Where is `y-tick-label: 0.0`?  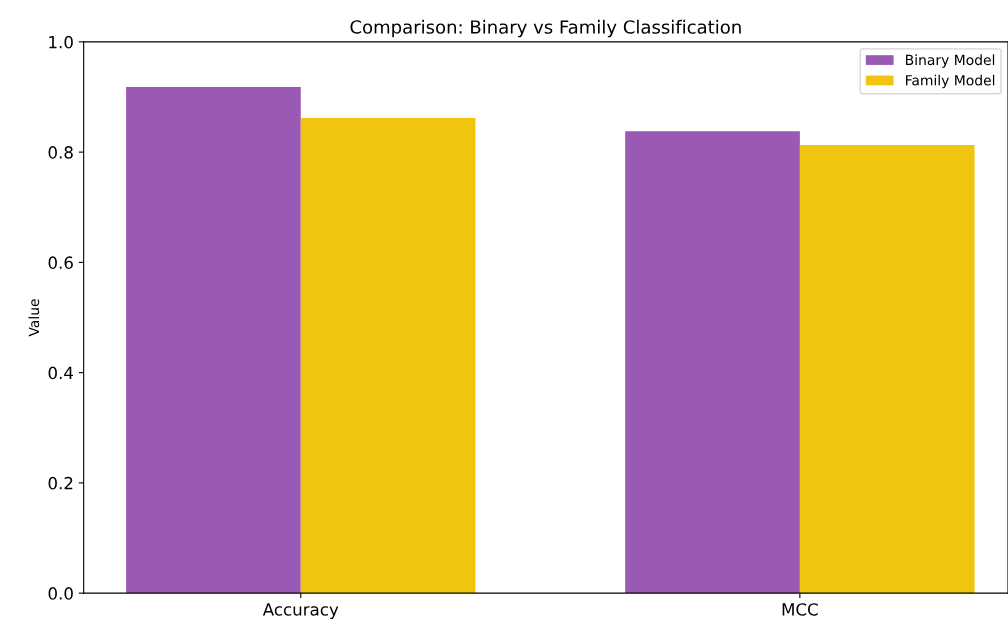 y-tick-label: 0.0 is located at coordinates (60, 593).